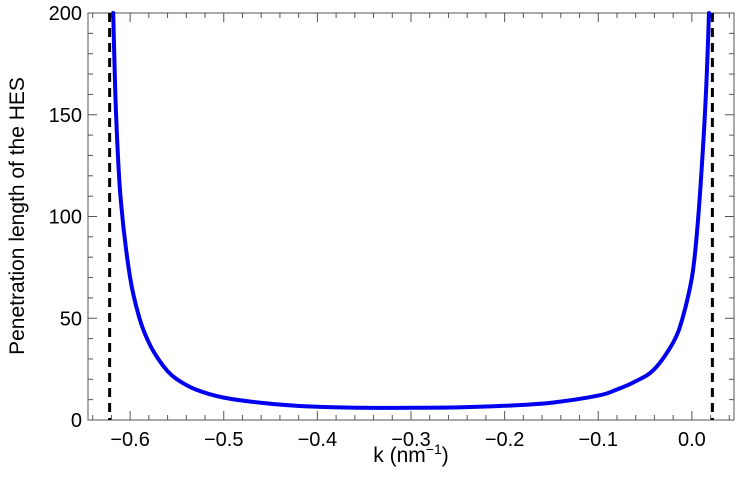 This screenshot has width=747, height=496. I want to click on x-axis-label-exponent: −1, so click(434, 449).